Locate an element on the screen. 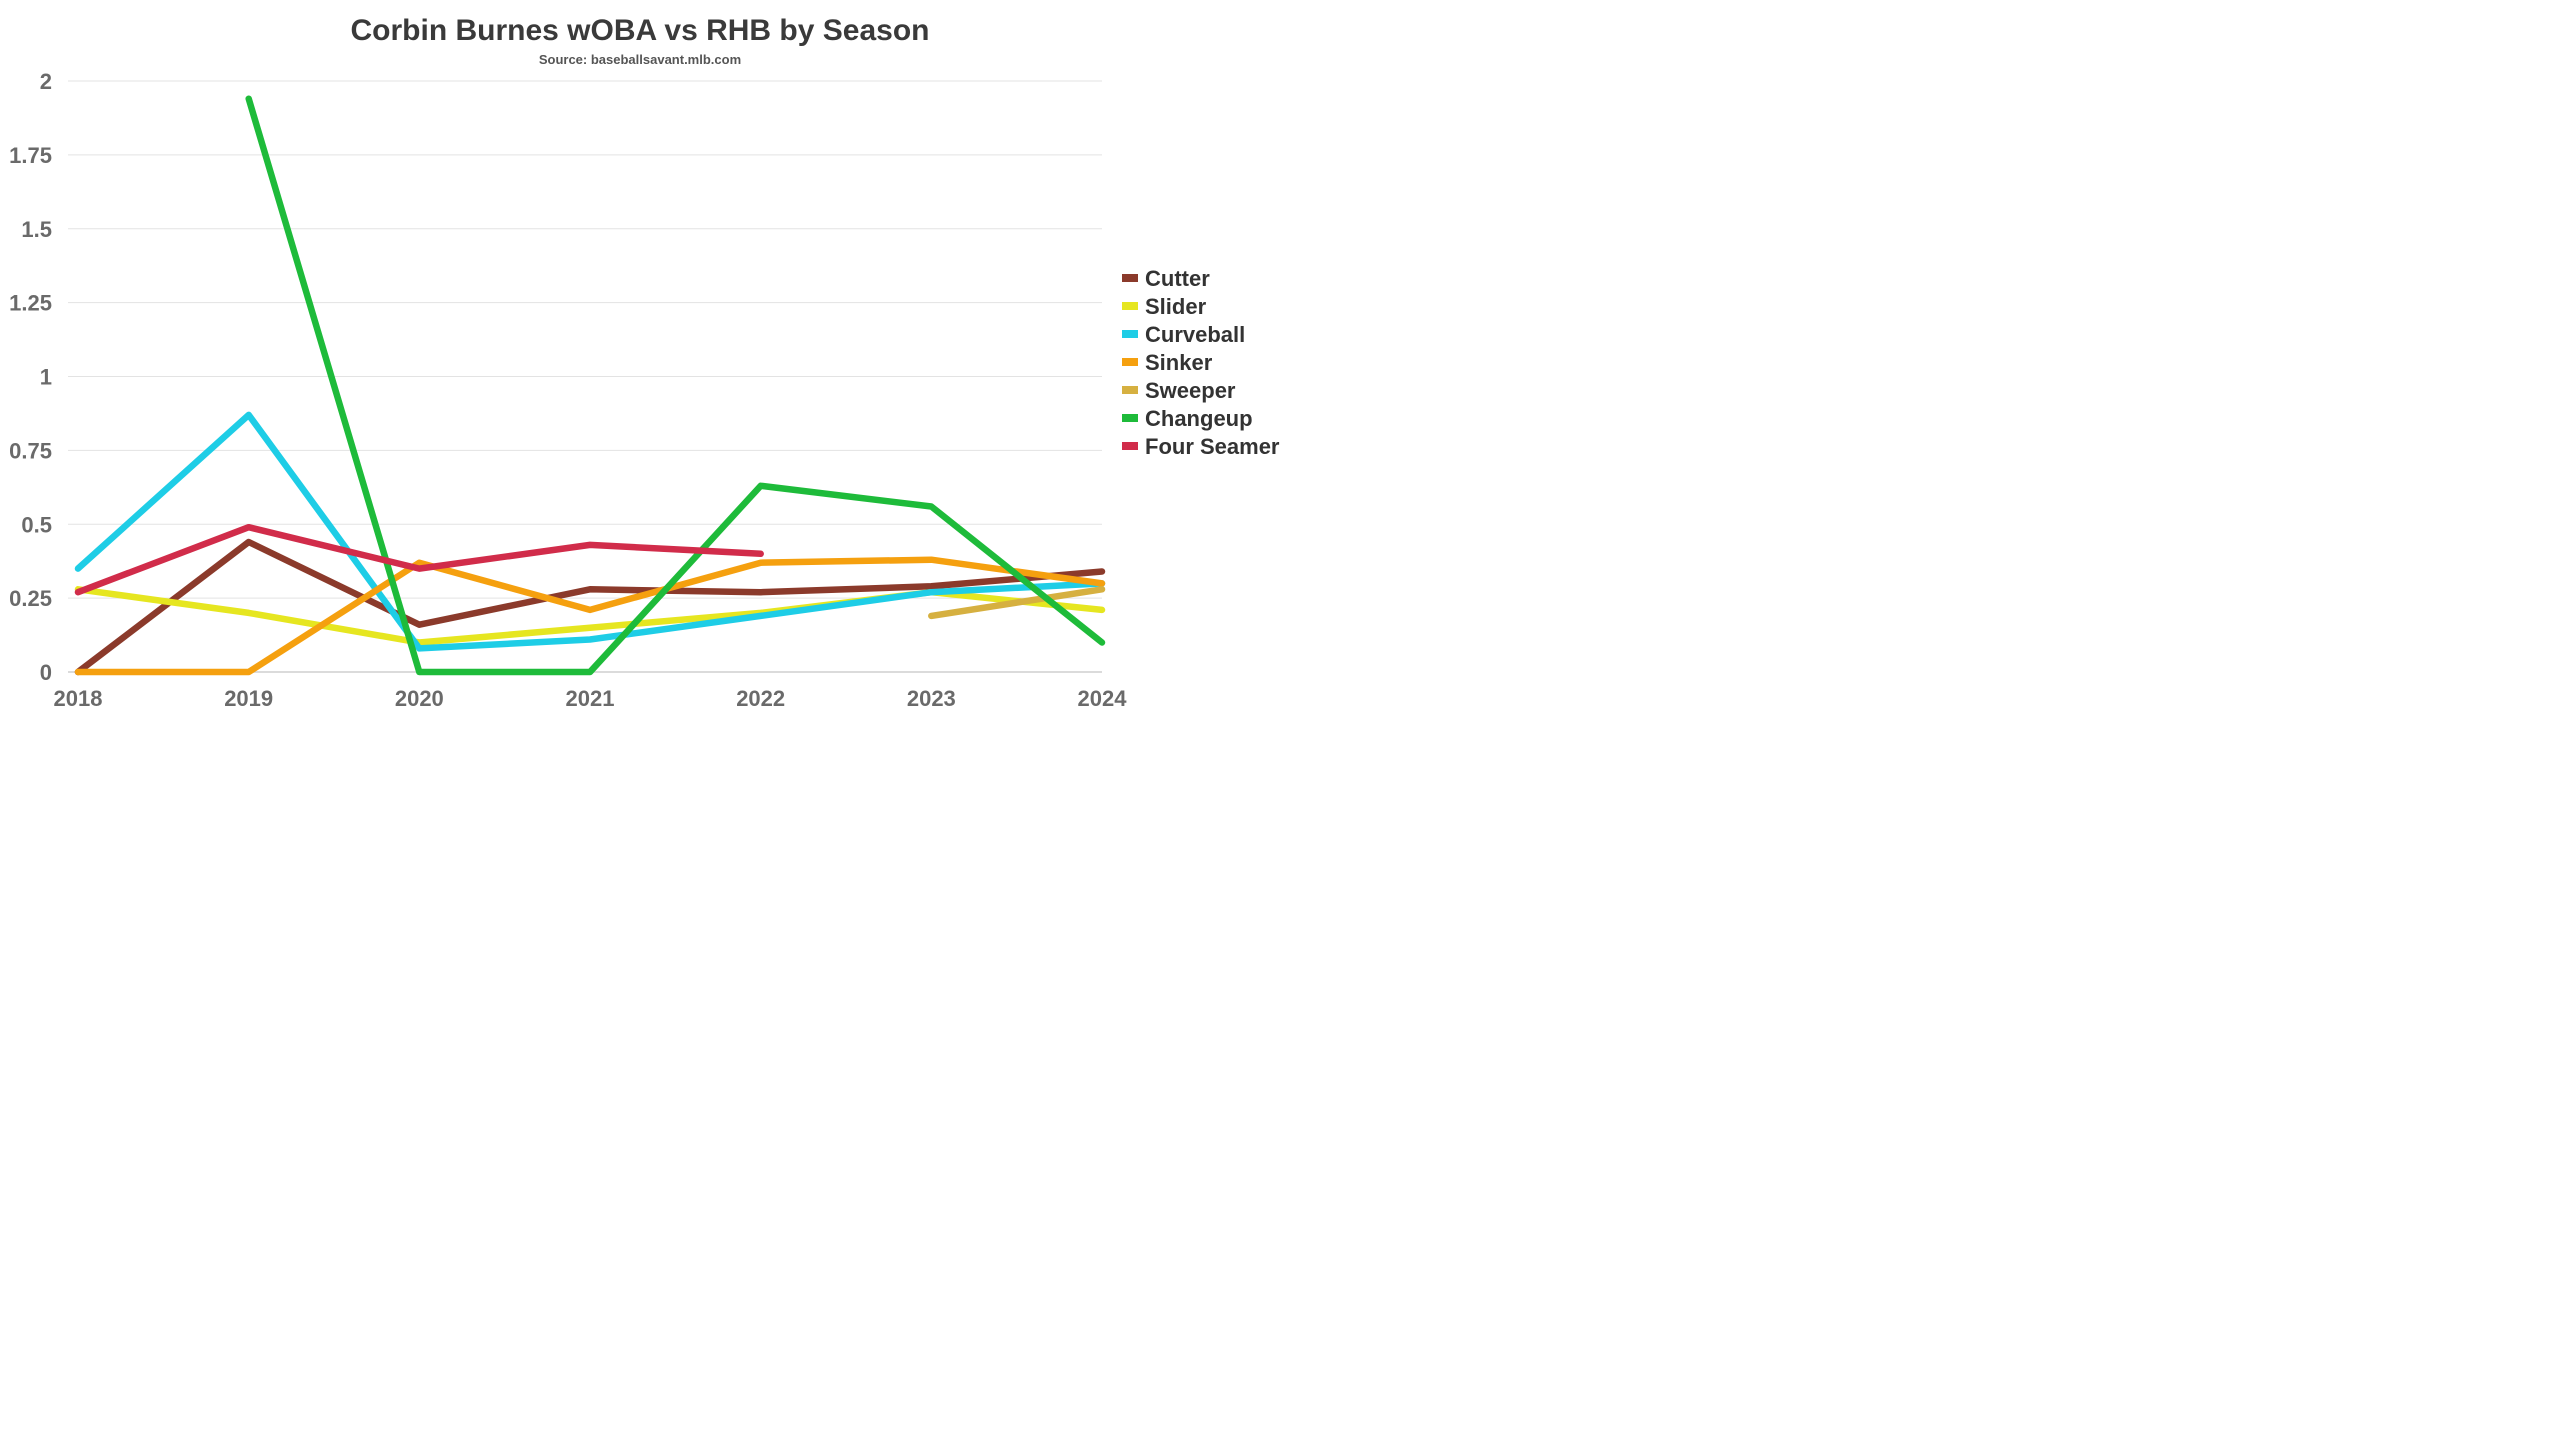 This screenshot has width=2560, height=1440. series-line-sweeper is located at coordinates (1017, 603).